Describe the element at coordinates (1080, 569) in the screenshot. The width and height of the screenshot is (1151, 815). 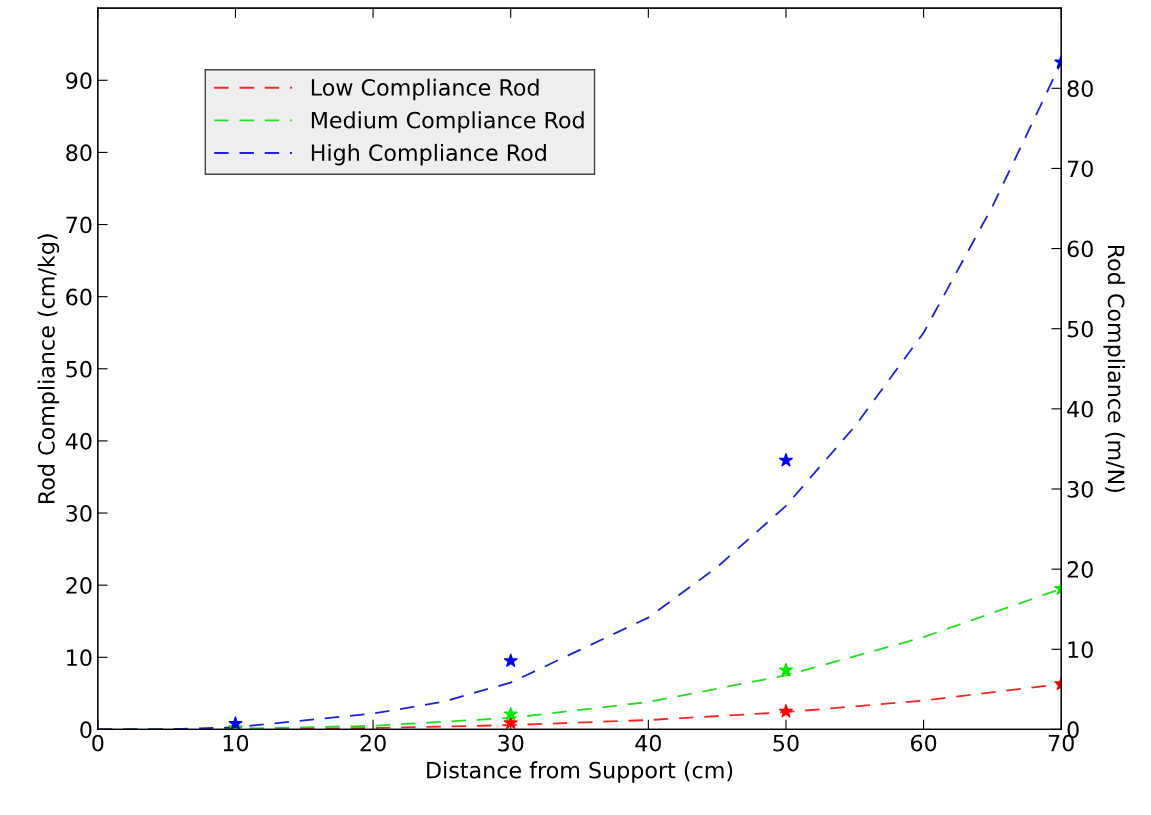
I see `y2-tick-label: 20` at that location.